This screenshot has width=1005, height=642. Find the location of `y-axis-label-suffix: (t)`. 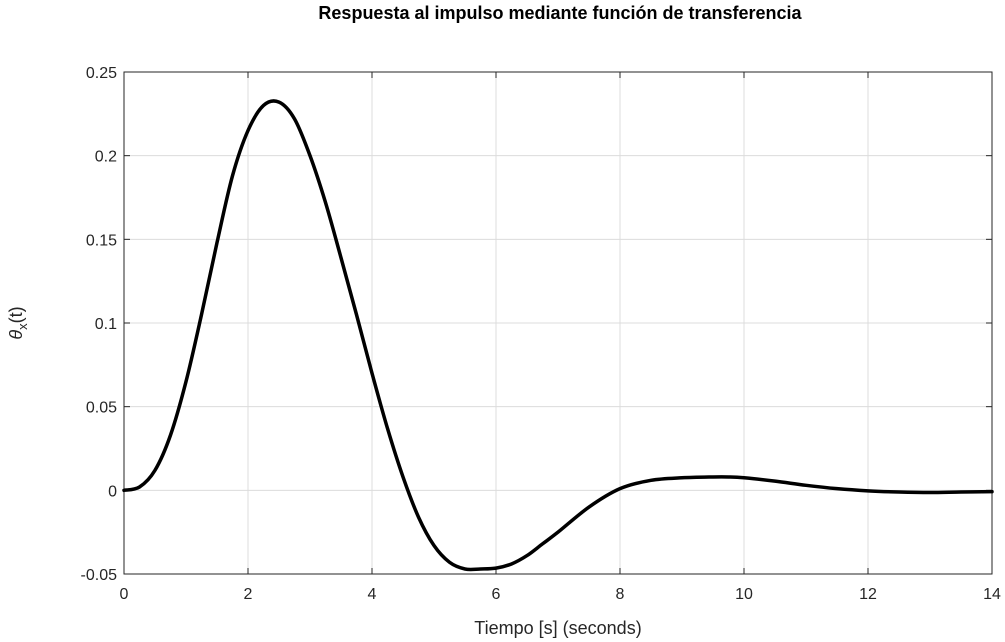

y-axis-label-suffix: (t) is located at coordinates (16, 314).